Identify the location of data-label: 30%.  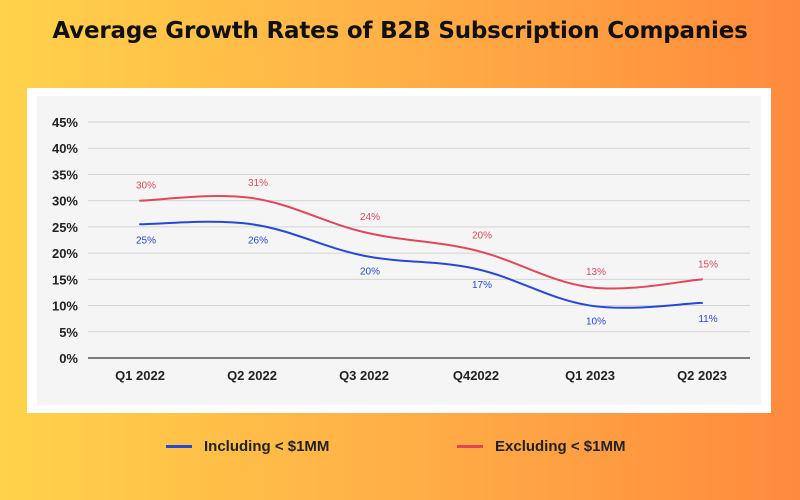
(146, 186).